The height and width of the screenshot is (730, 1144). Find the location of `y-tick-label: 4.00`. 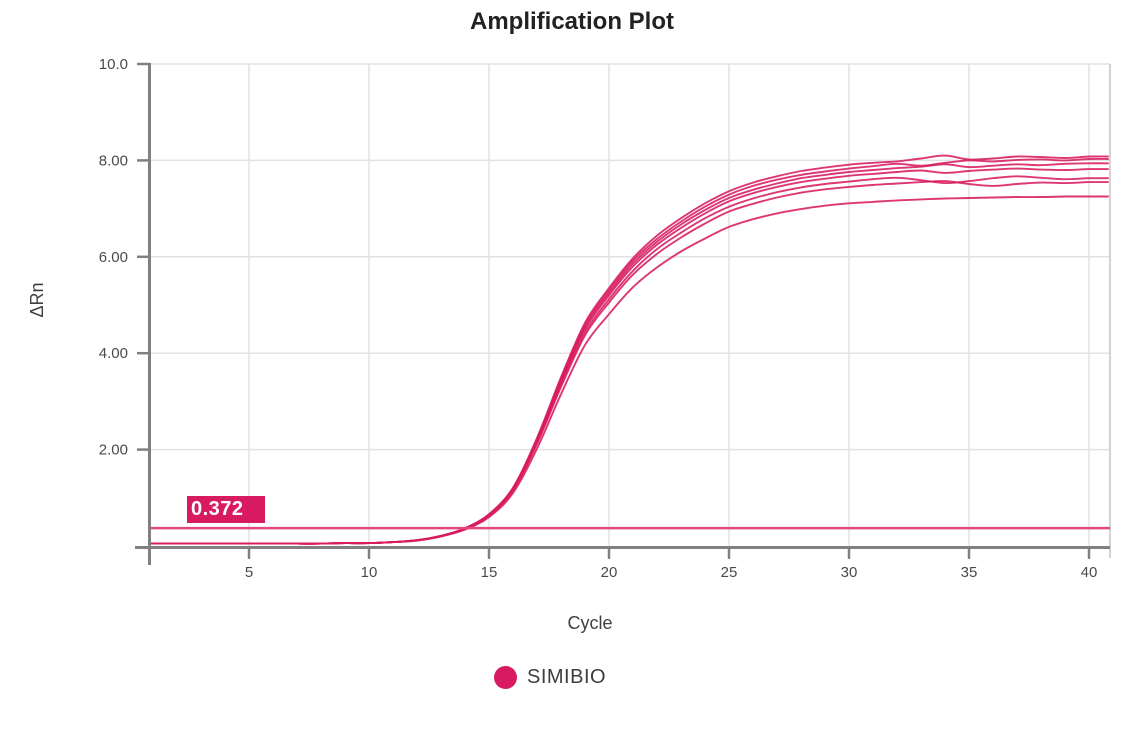

y-tick-label: 4.00 is located at coordinates (113, 353).